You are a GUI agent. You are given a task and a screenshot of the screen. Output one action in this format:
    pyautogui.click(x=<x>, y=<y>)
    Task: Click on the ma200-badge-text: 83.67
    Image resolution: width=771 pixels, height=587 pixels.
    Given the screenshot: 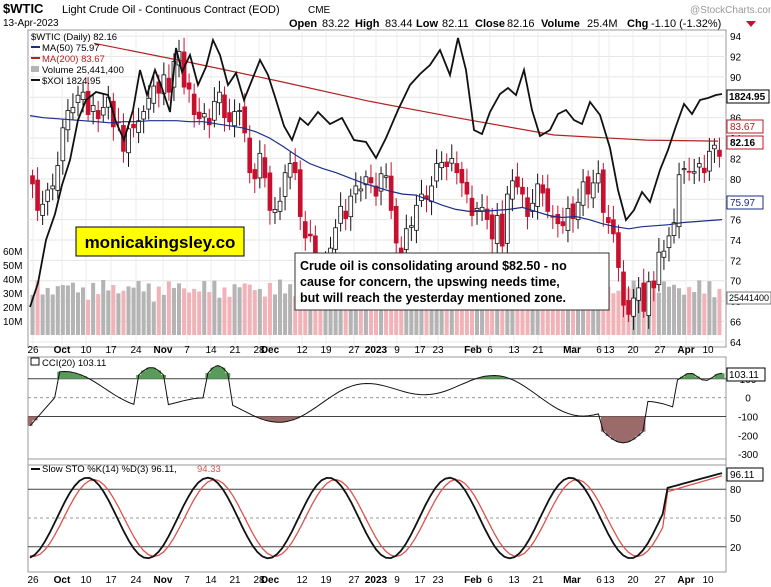 What is the action you would take?
    pyautogui.click(x=742, y=127)
    